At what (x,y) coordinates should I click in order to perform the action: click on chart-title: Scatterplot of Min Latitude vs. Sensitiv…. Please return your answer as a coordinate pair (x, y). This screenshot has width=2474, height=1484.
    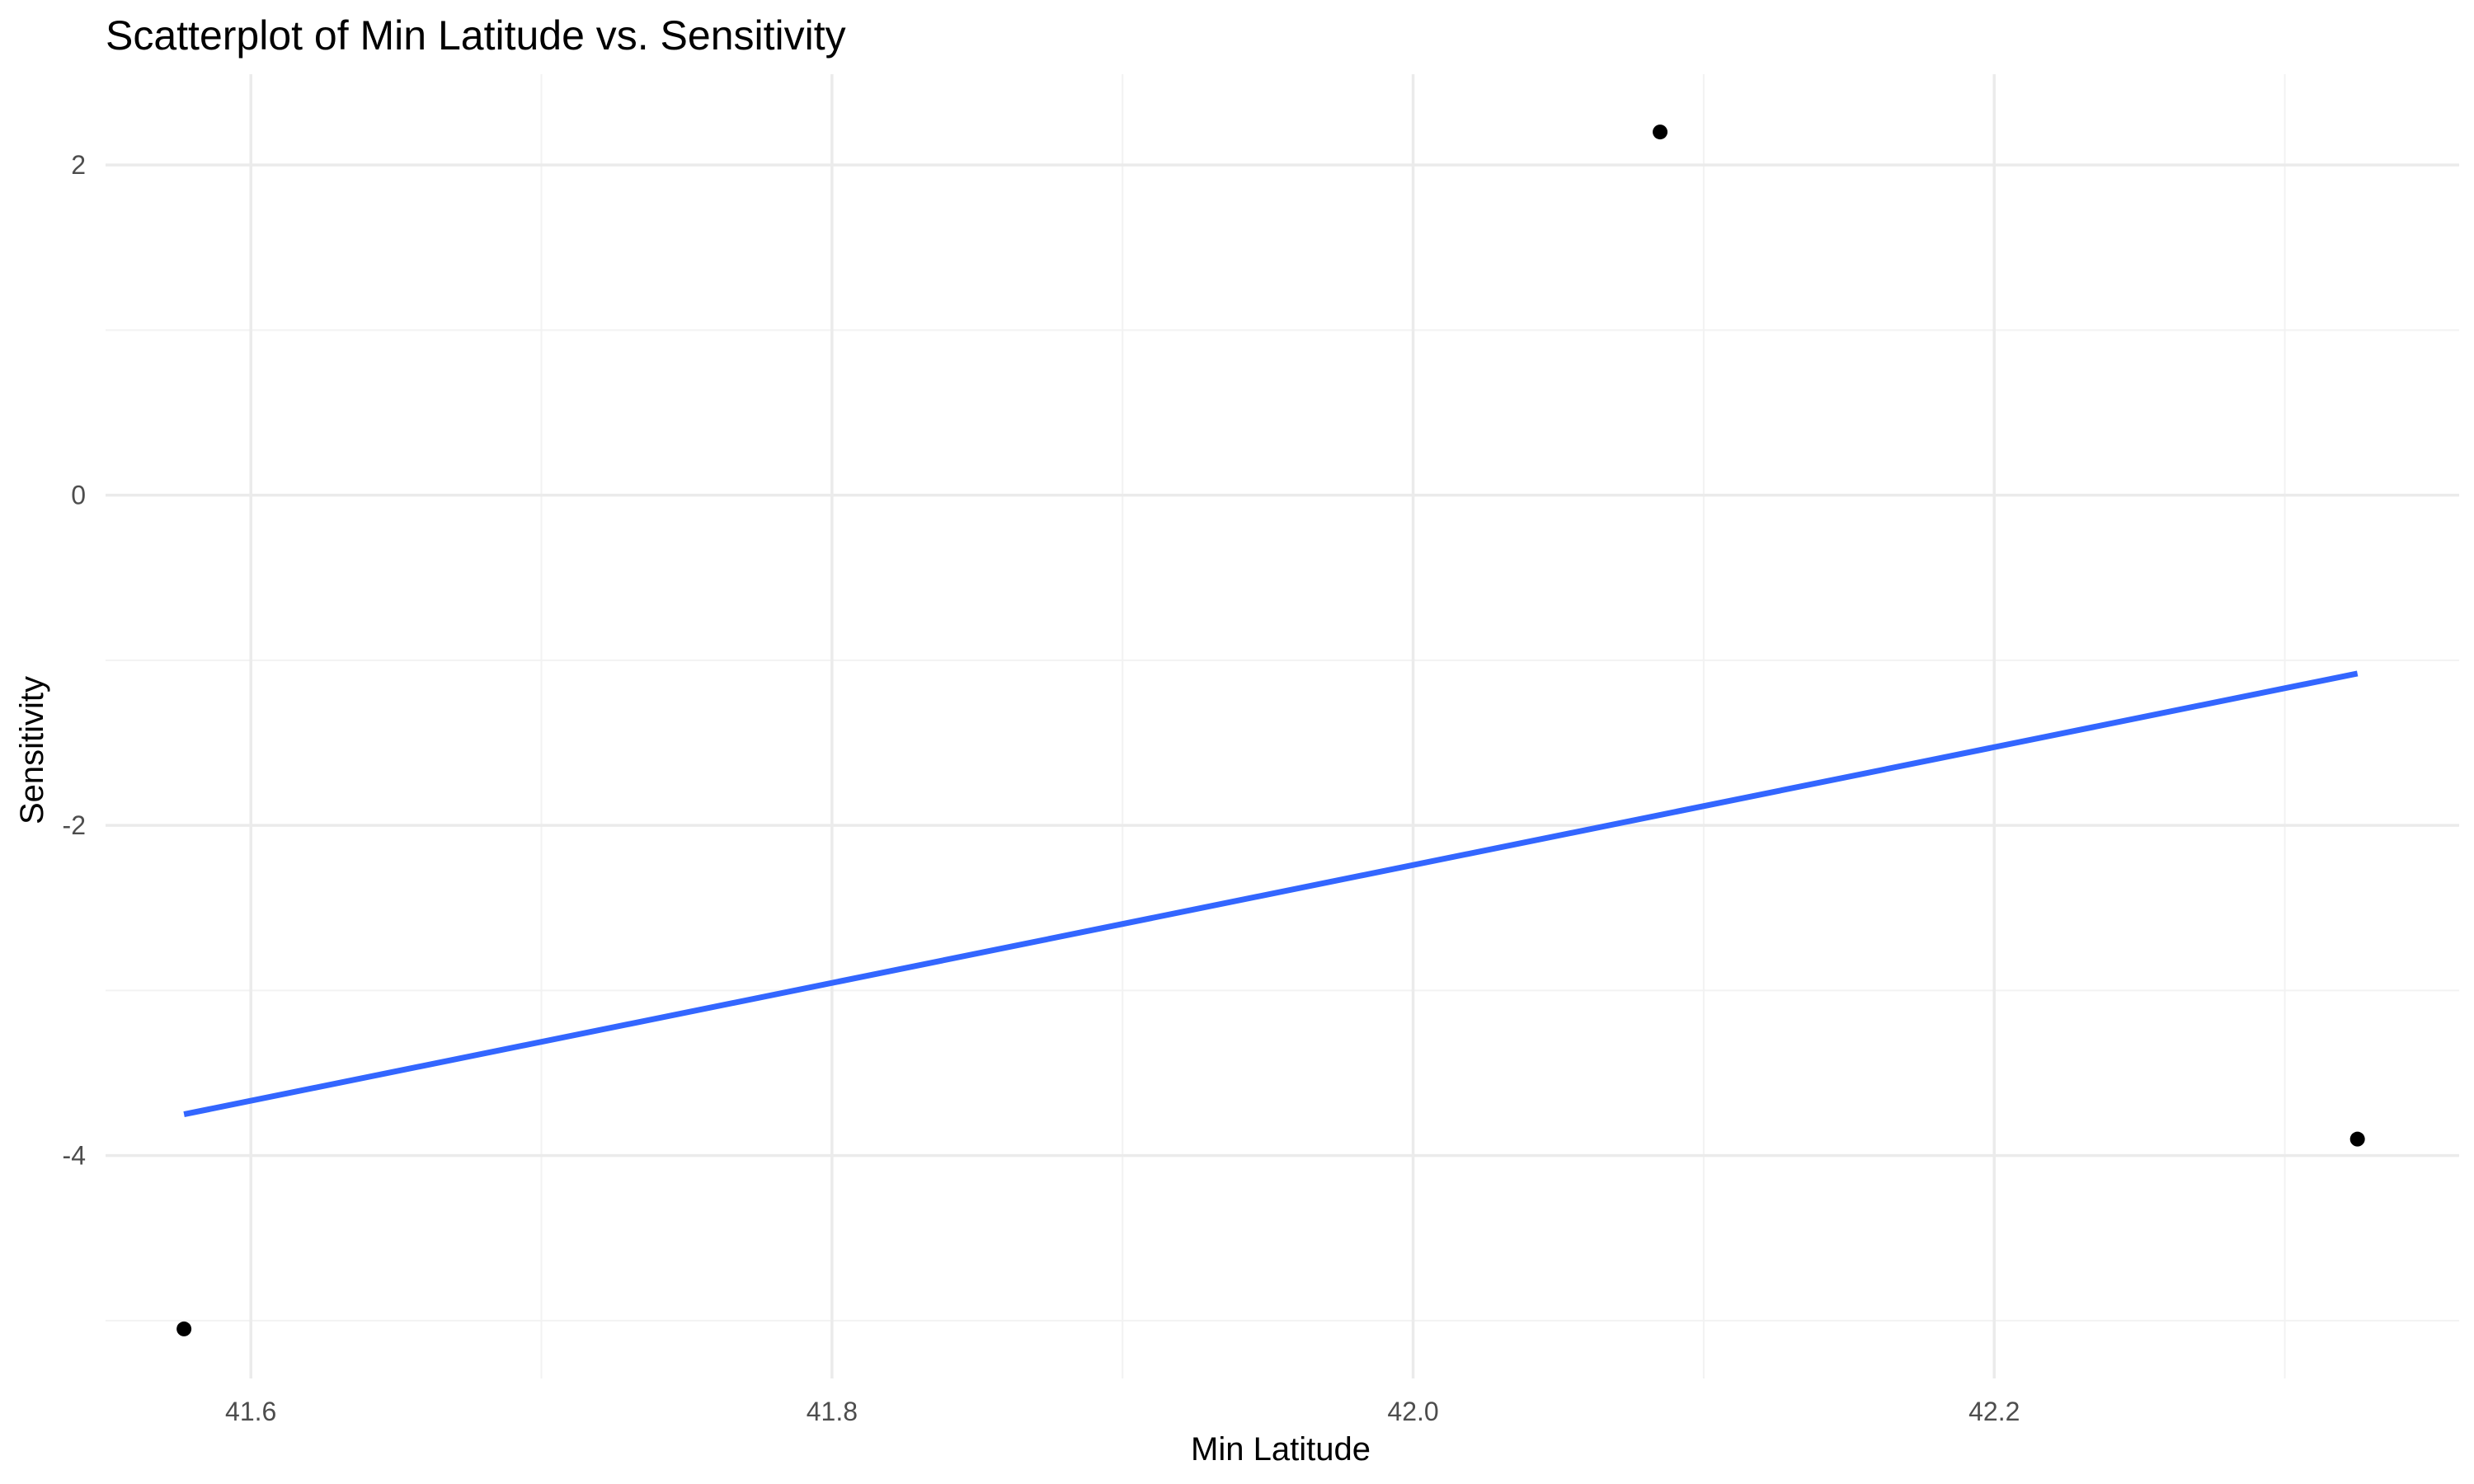
    Looking at the image, I should click on (476, 35).